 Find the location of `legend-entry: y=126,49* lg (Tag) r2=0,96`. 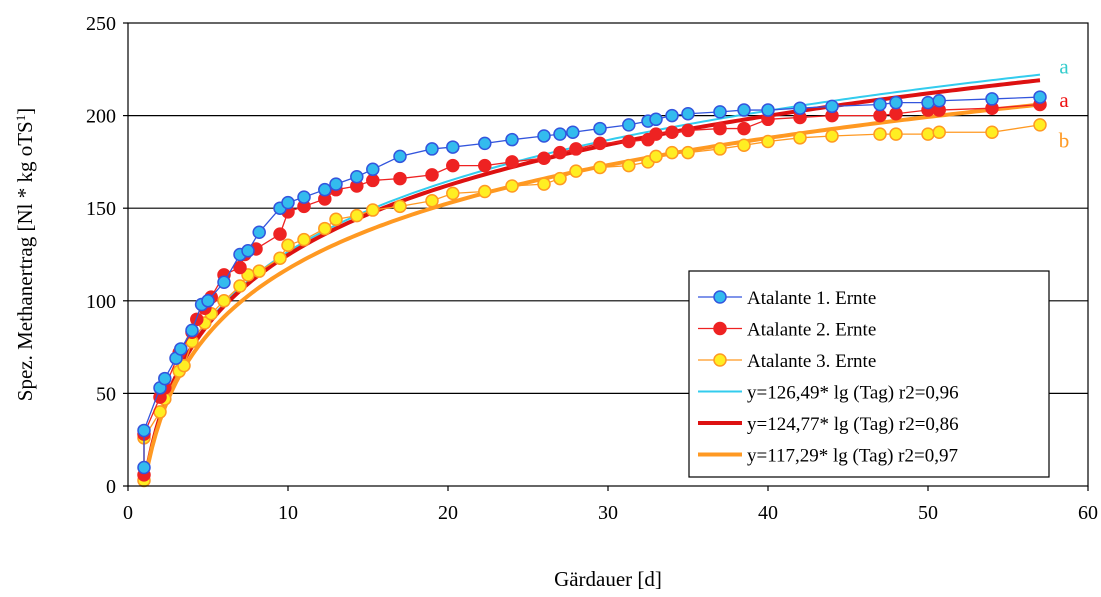

legend-entry: y=126,49* lg (Tag) r2=0,96 is located at coordinates (828, 393).